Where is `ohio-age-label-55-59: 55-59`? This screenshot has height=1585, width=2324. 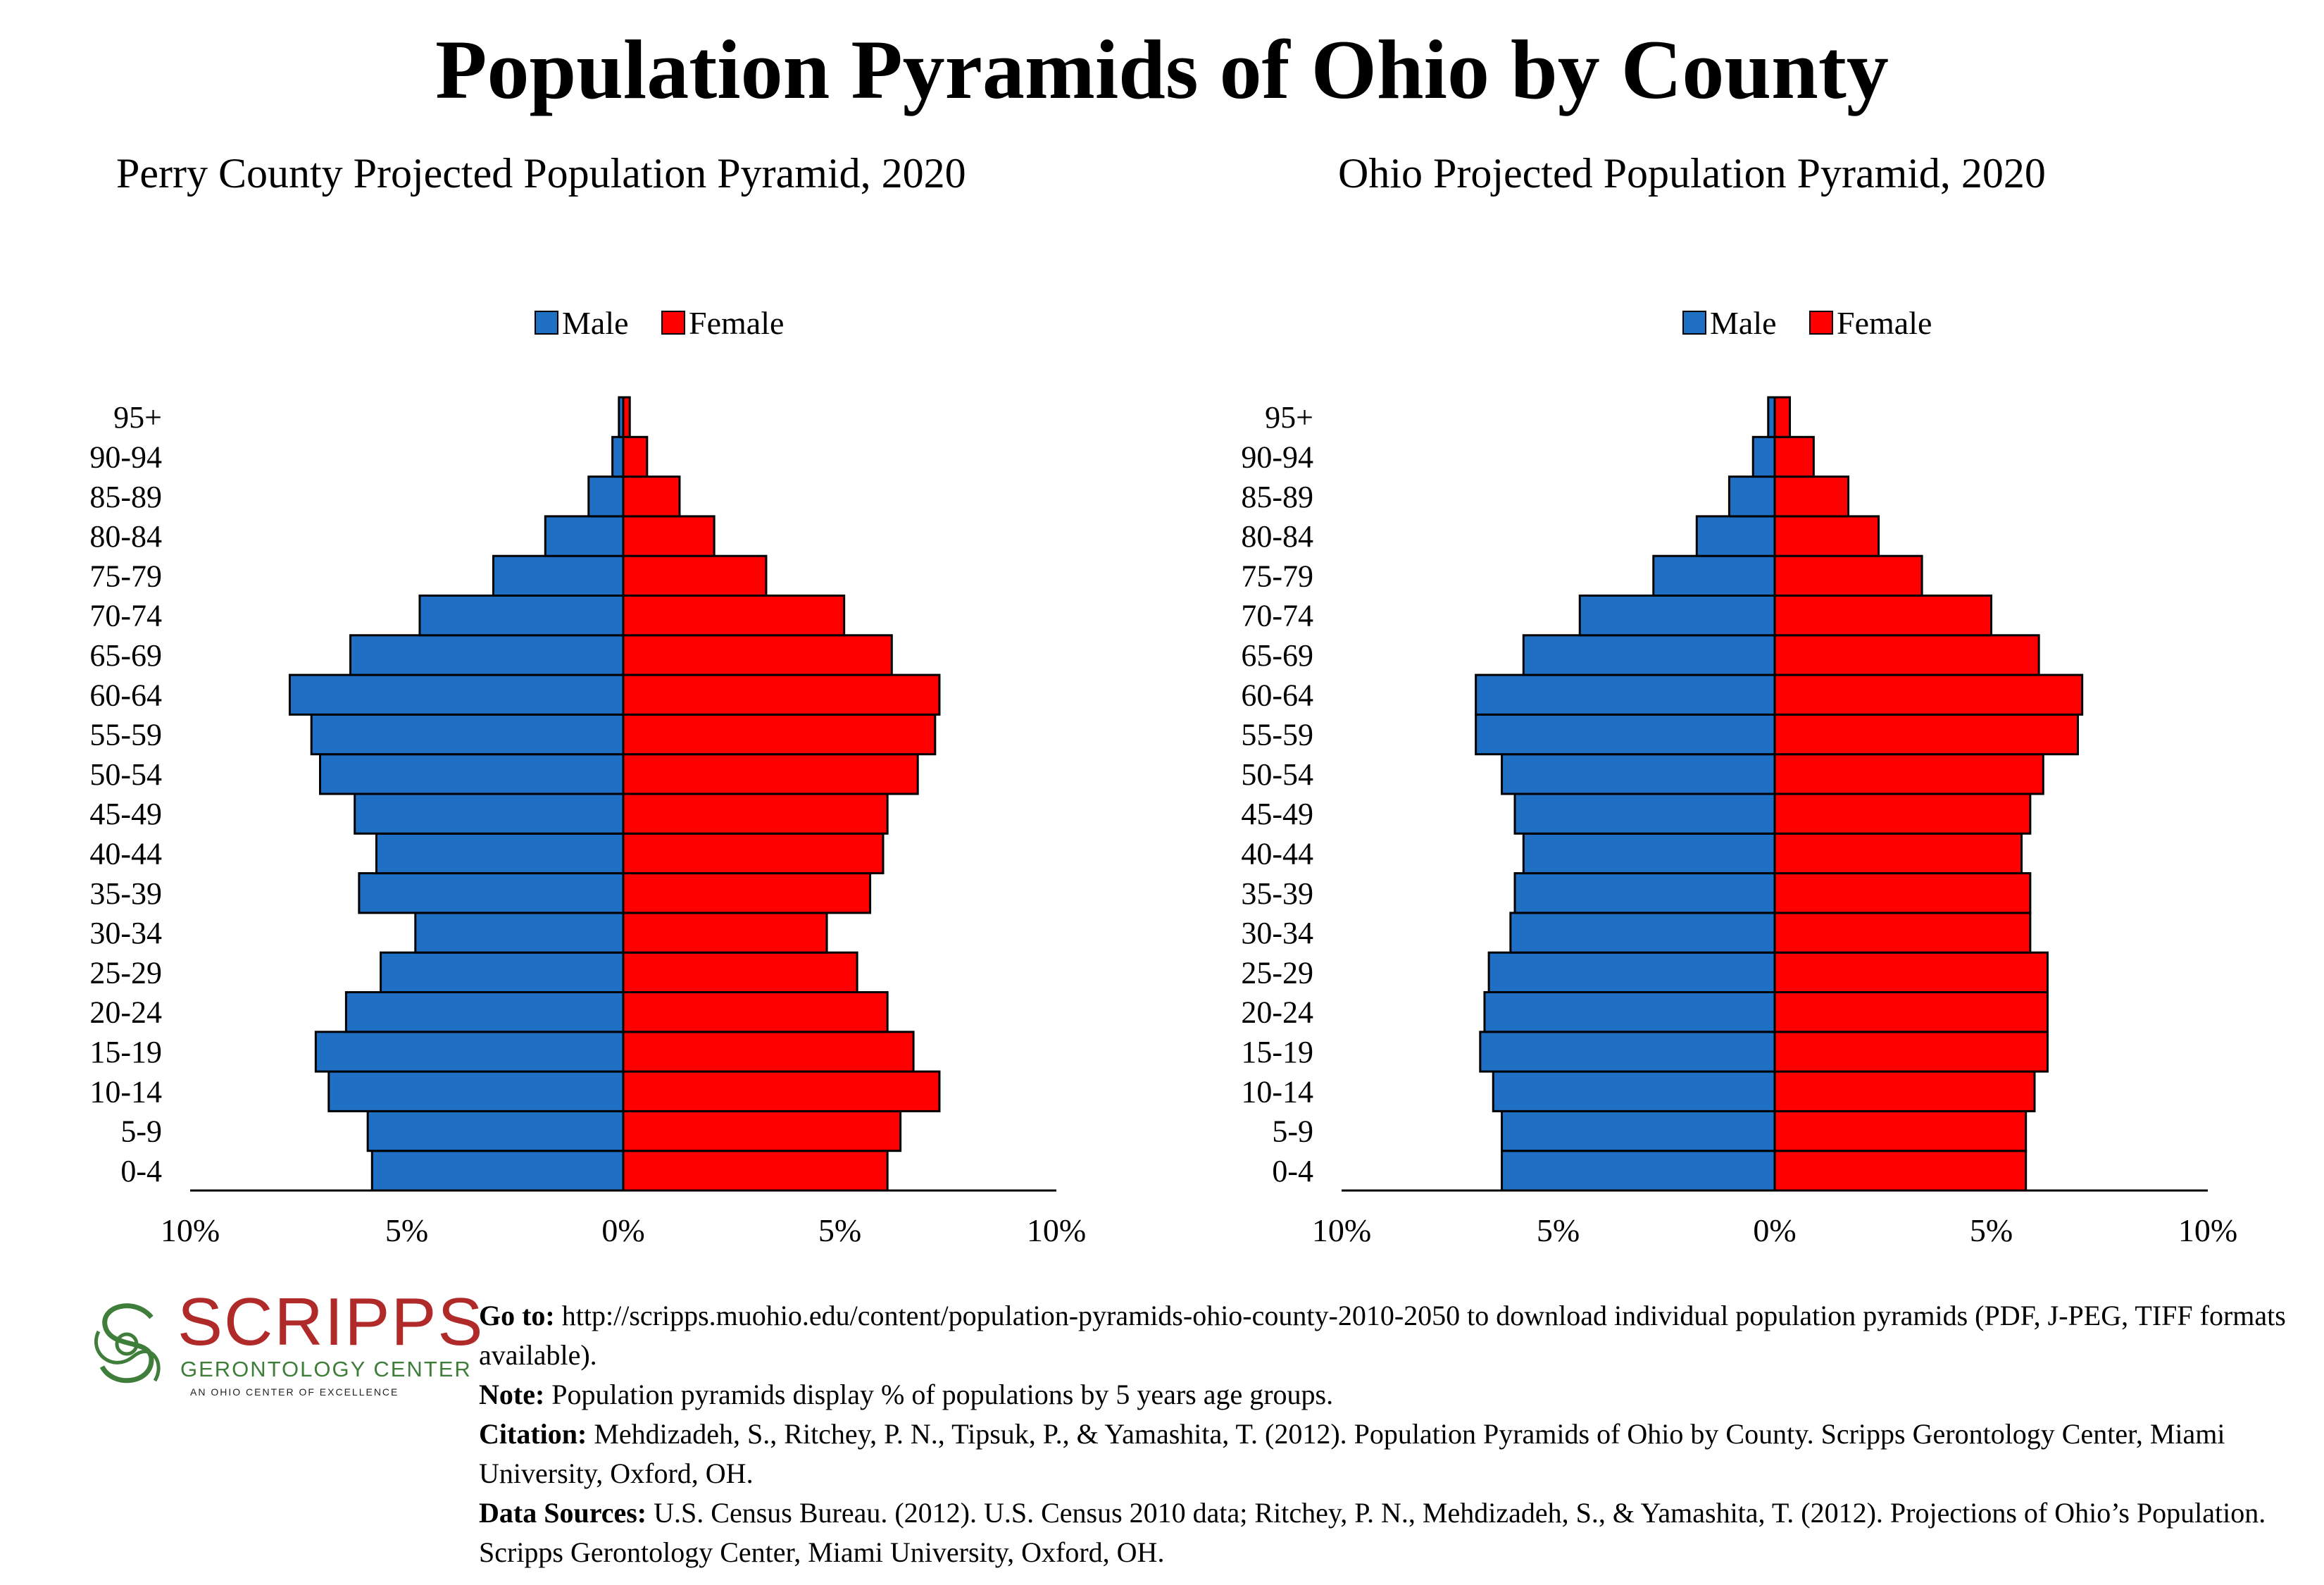 ohio-age-label-55-59: 55-59 is located at coordinates (1277, 735).